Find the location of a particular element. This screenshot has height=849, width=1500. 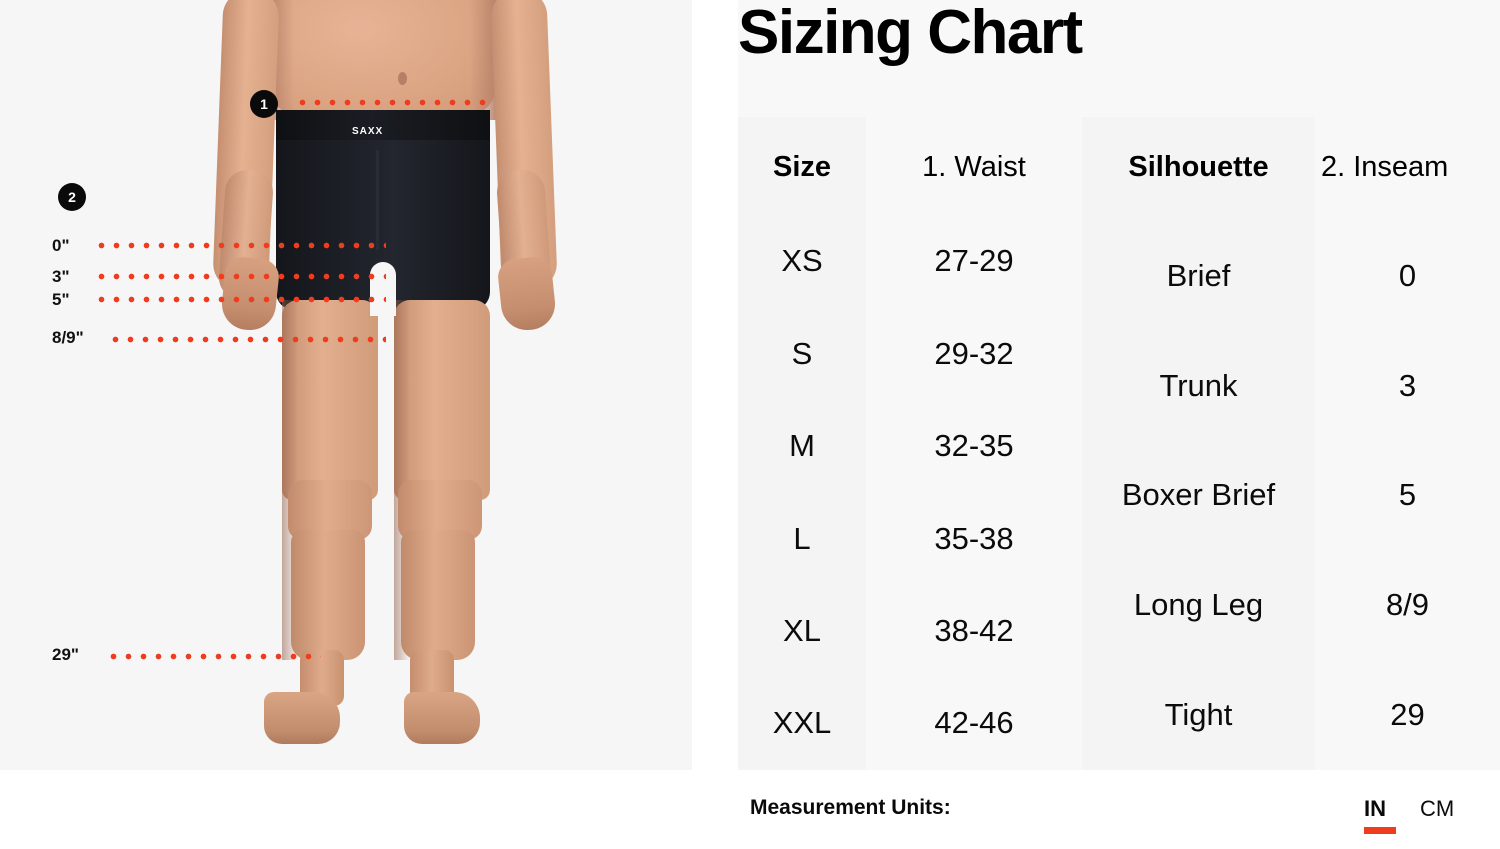

cell-waist-l: 35-38 is located at coordinates (974, 538).